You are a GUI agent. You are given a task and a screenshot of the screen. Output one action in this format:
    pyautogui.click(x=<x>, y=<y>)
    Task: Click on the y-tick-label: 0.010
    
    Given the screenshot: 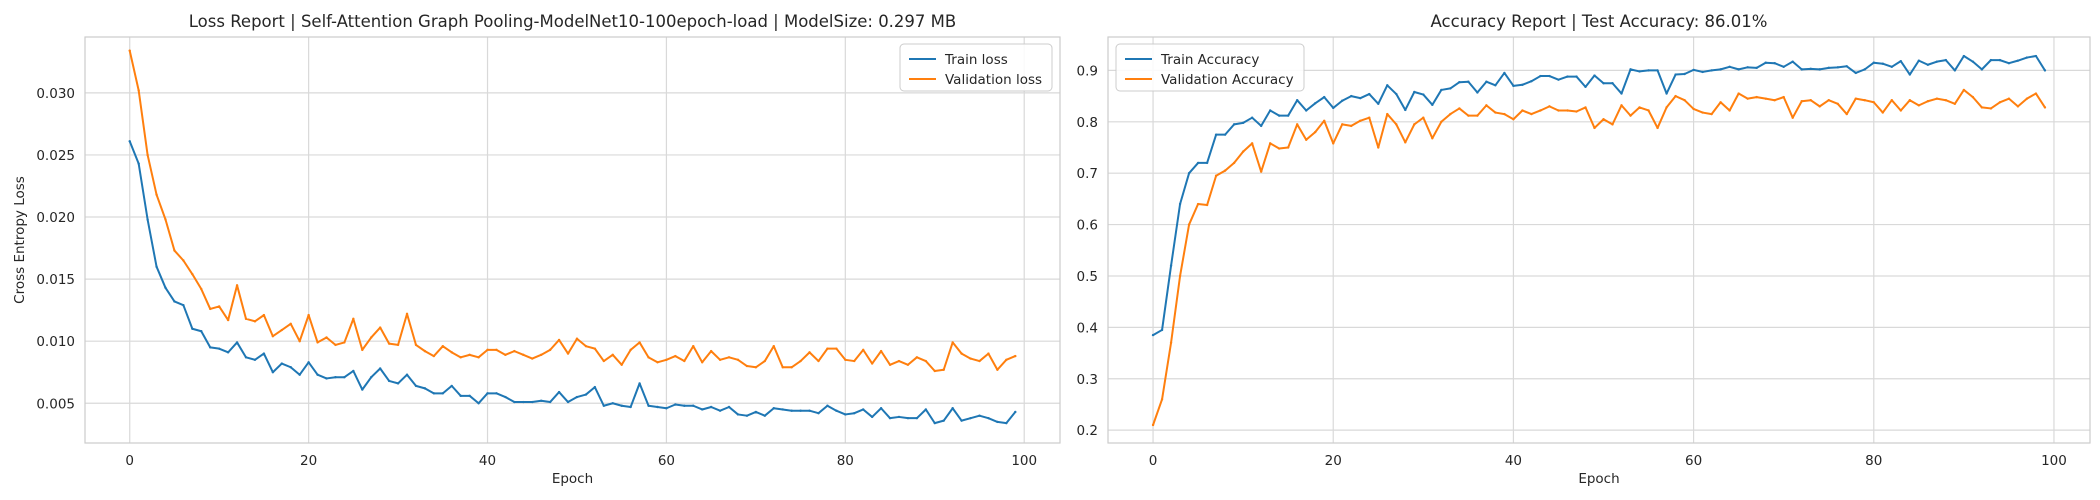 What is the action you would take?
    pyautogui.click(x=55, y=342)
    